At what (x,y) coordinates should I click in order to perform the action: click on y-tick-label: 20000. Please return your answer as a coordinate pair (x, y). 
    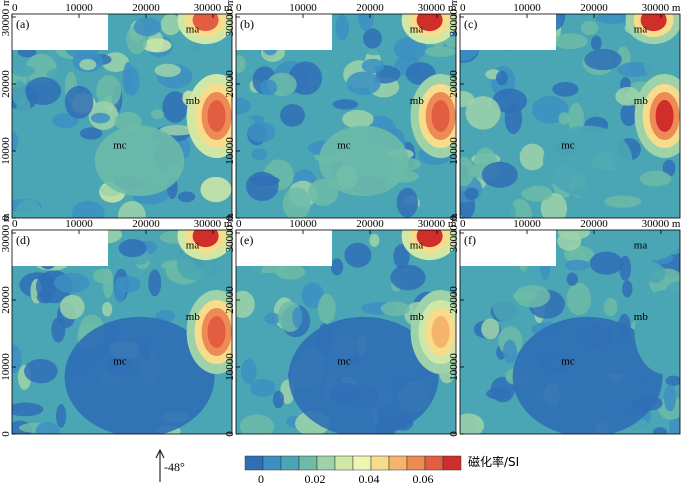
    Looking at the image, I should click on (230, 84).